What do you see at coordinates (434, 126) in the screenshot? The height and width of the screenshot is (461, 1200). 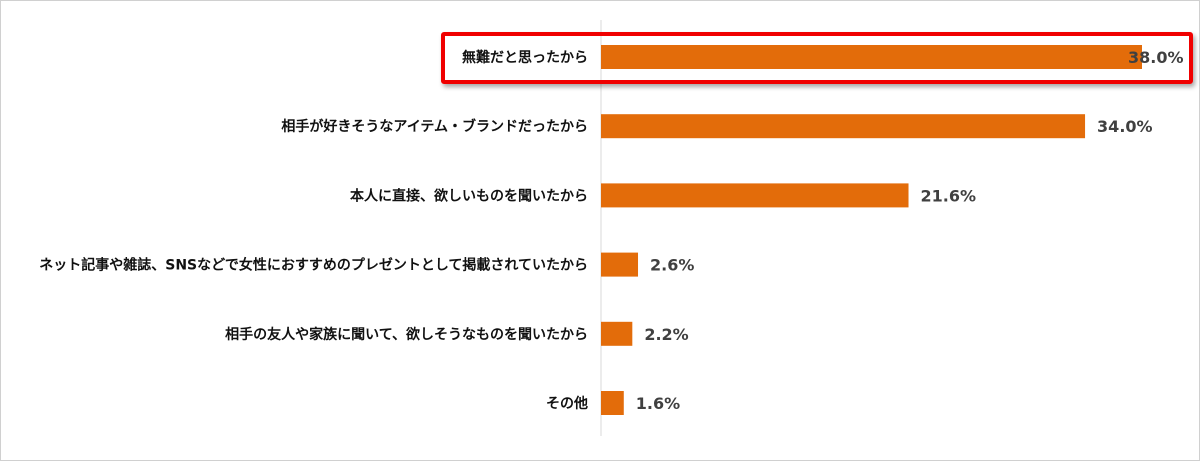 I see `category-label: 相手が好きそうなアイテム・ブランドだったから` at bounding box center [434, 126].